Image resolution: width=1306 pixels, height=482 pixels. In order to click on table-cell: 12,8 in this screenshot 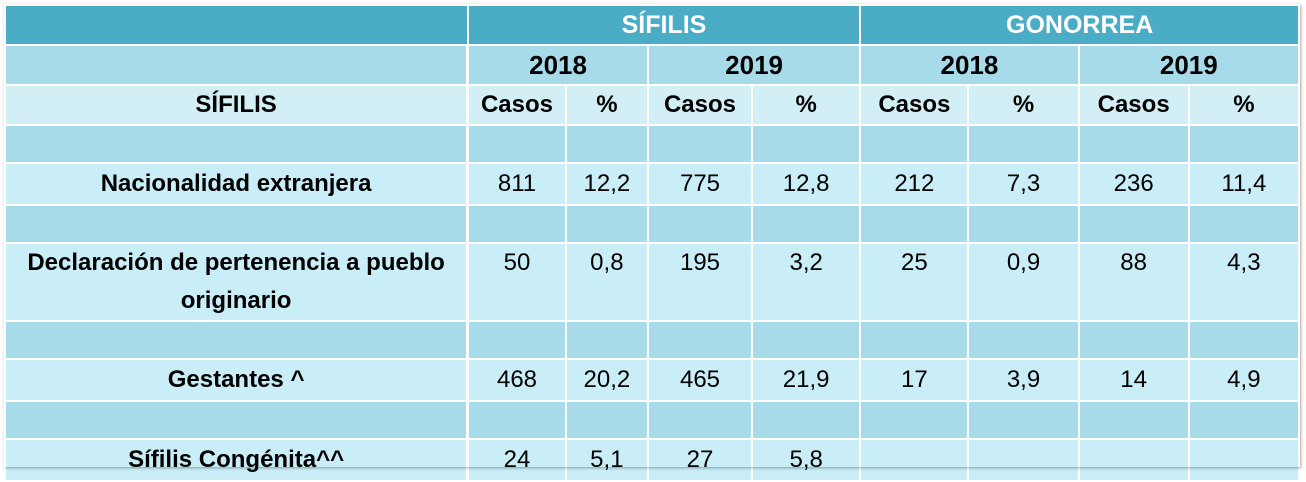, I will do `click(806, 184)`.